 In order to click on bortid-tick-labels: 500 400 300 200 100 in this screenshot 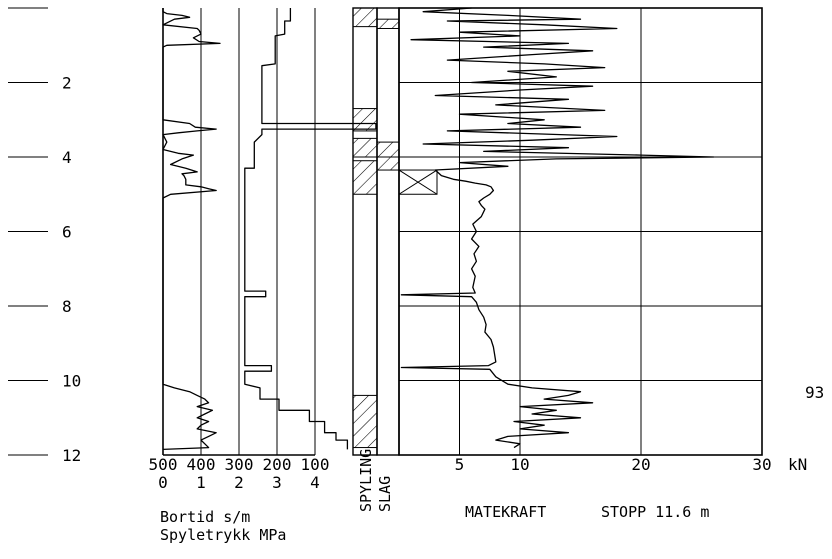, I will do `click(239, 464)`.